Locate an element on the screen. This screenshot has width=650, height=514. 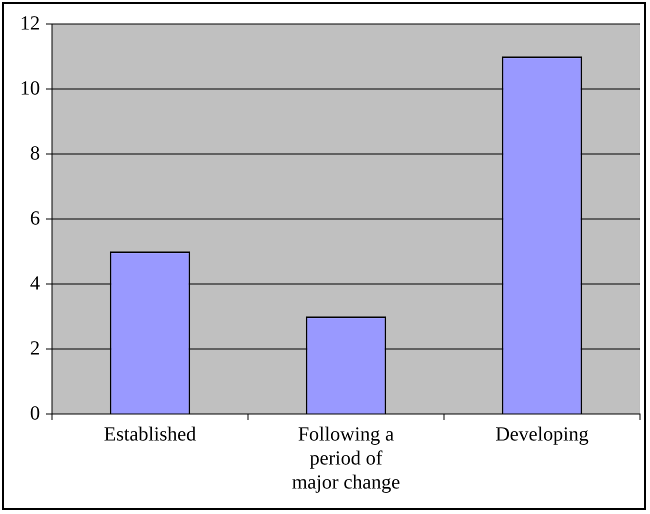
y-tick-label: 2 is located at coordinates (35, 348).